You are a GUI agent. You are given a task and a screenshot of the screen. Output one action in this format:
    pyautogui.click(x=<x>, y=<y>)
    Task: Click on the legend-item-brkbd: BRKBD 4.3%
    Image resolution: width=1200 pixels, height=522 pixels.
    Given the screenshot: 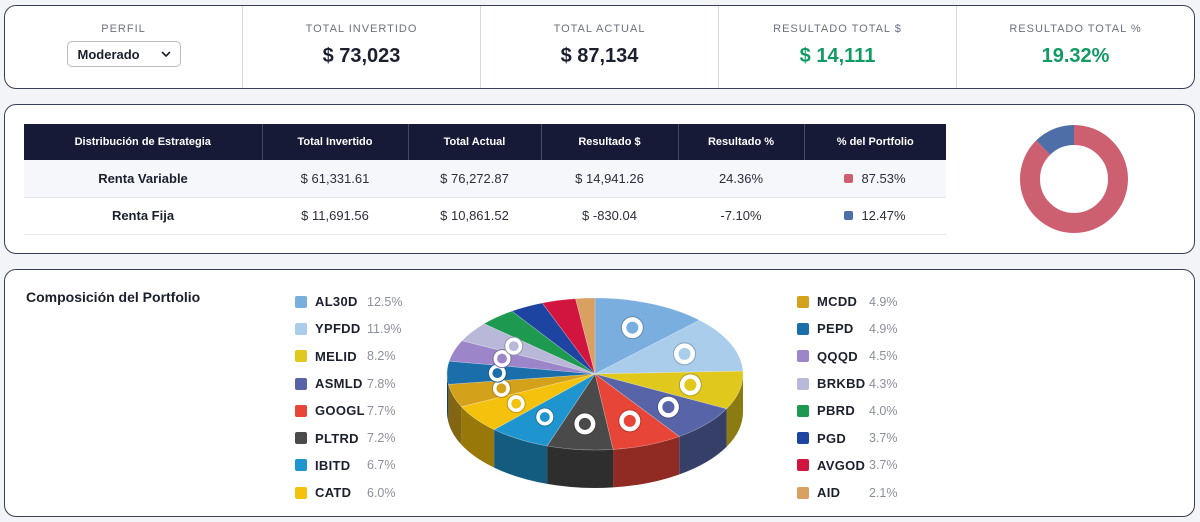 What is the action you would take?
    pyautogui.click(x=847, y=383)
    